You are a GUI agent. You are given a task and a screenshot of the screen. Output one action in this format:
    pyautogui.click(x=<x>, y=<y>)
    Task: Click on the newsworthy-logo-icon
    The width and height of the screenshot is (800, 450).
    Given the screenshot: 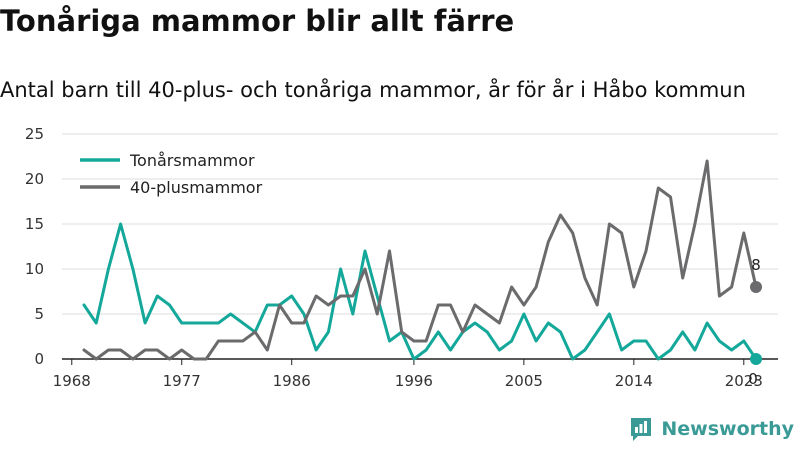 What is the action you would take?
    pyautogui.click(x=641, y=429)
    